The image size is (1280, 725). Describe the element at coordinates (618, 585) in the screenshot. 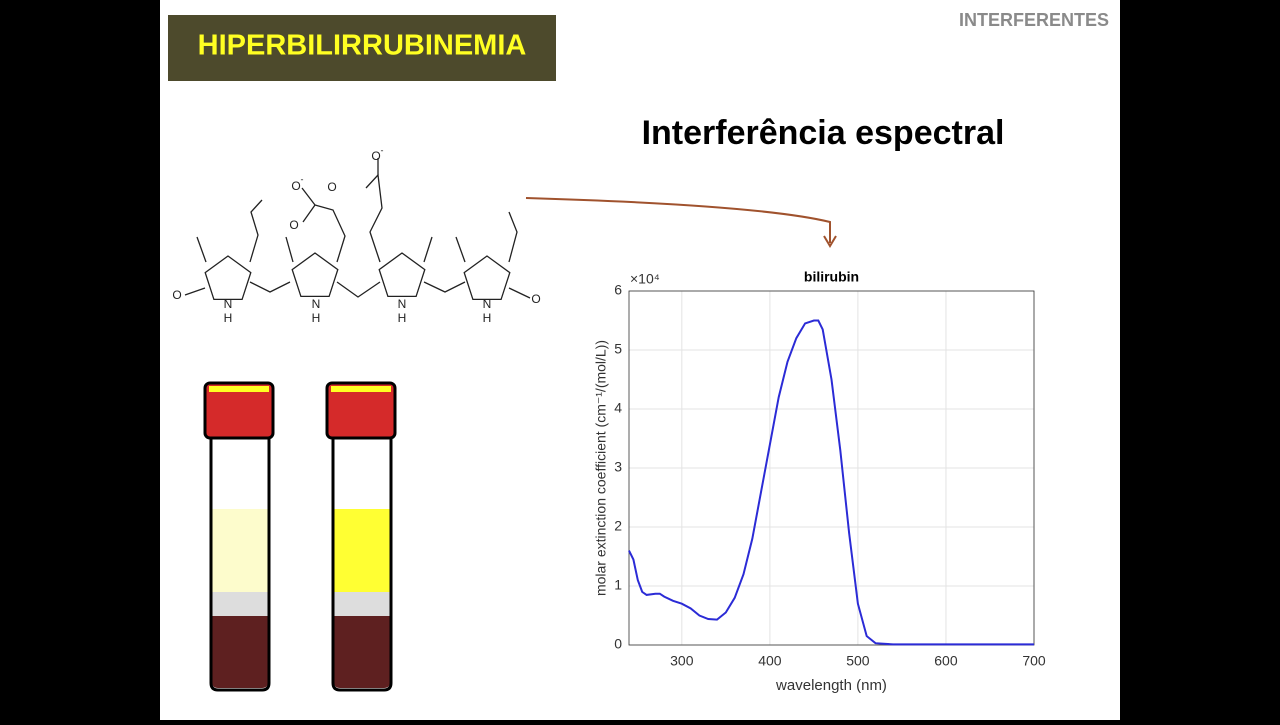

I see `y-tick-label: 1` at that location.